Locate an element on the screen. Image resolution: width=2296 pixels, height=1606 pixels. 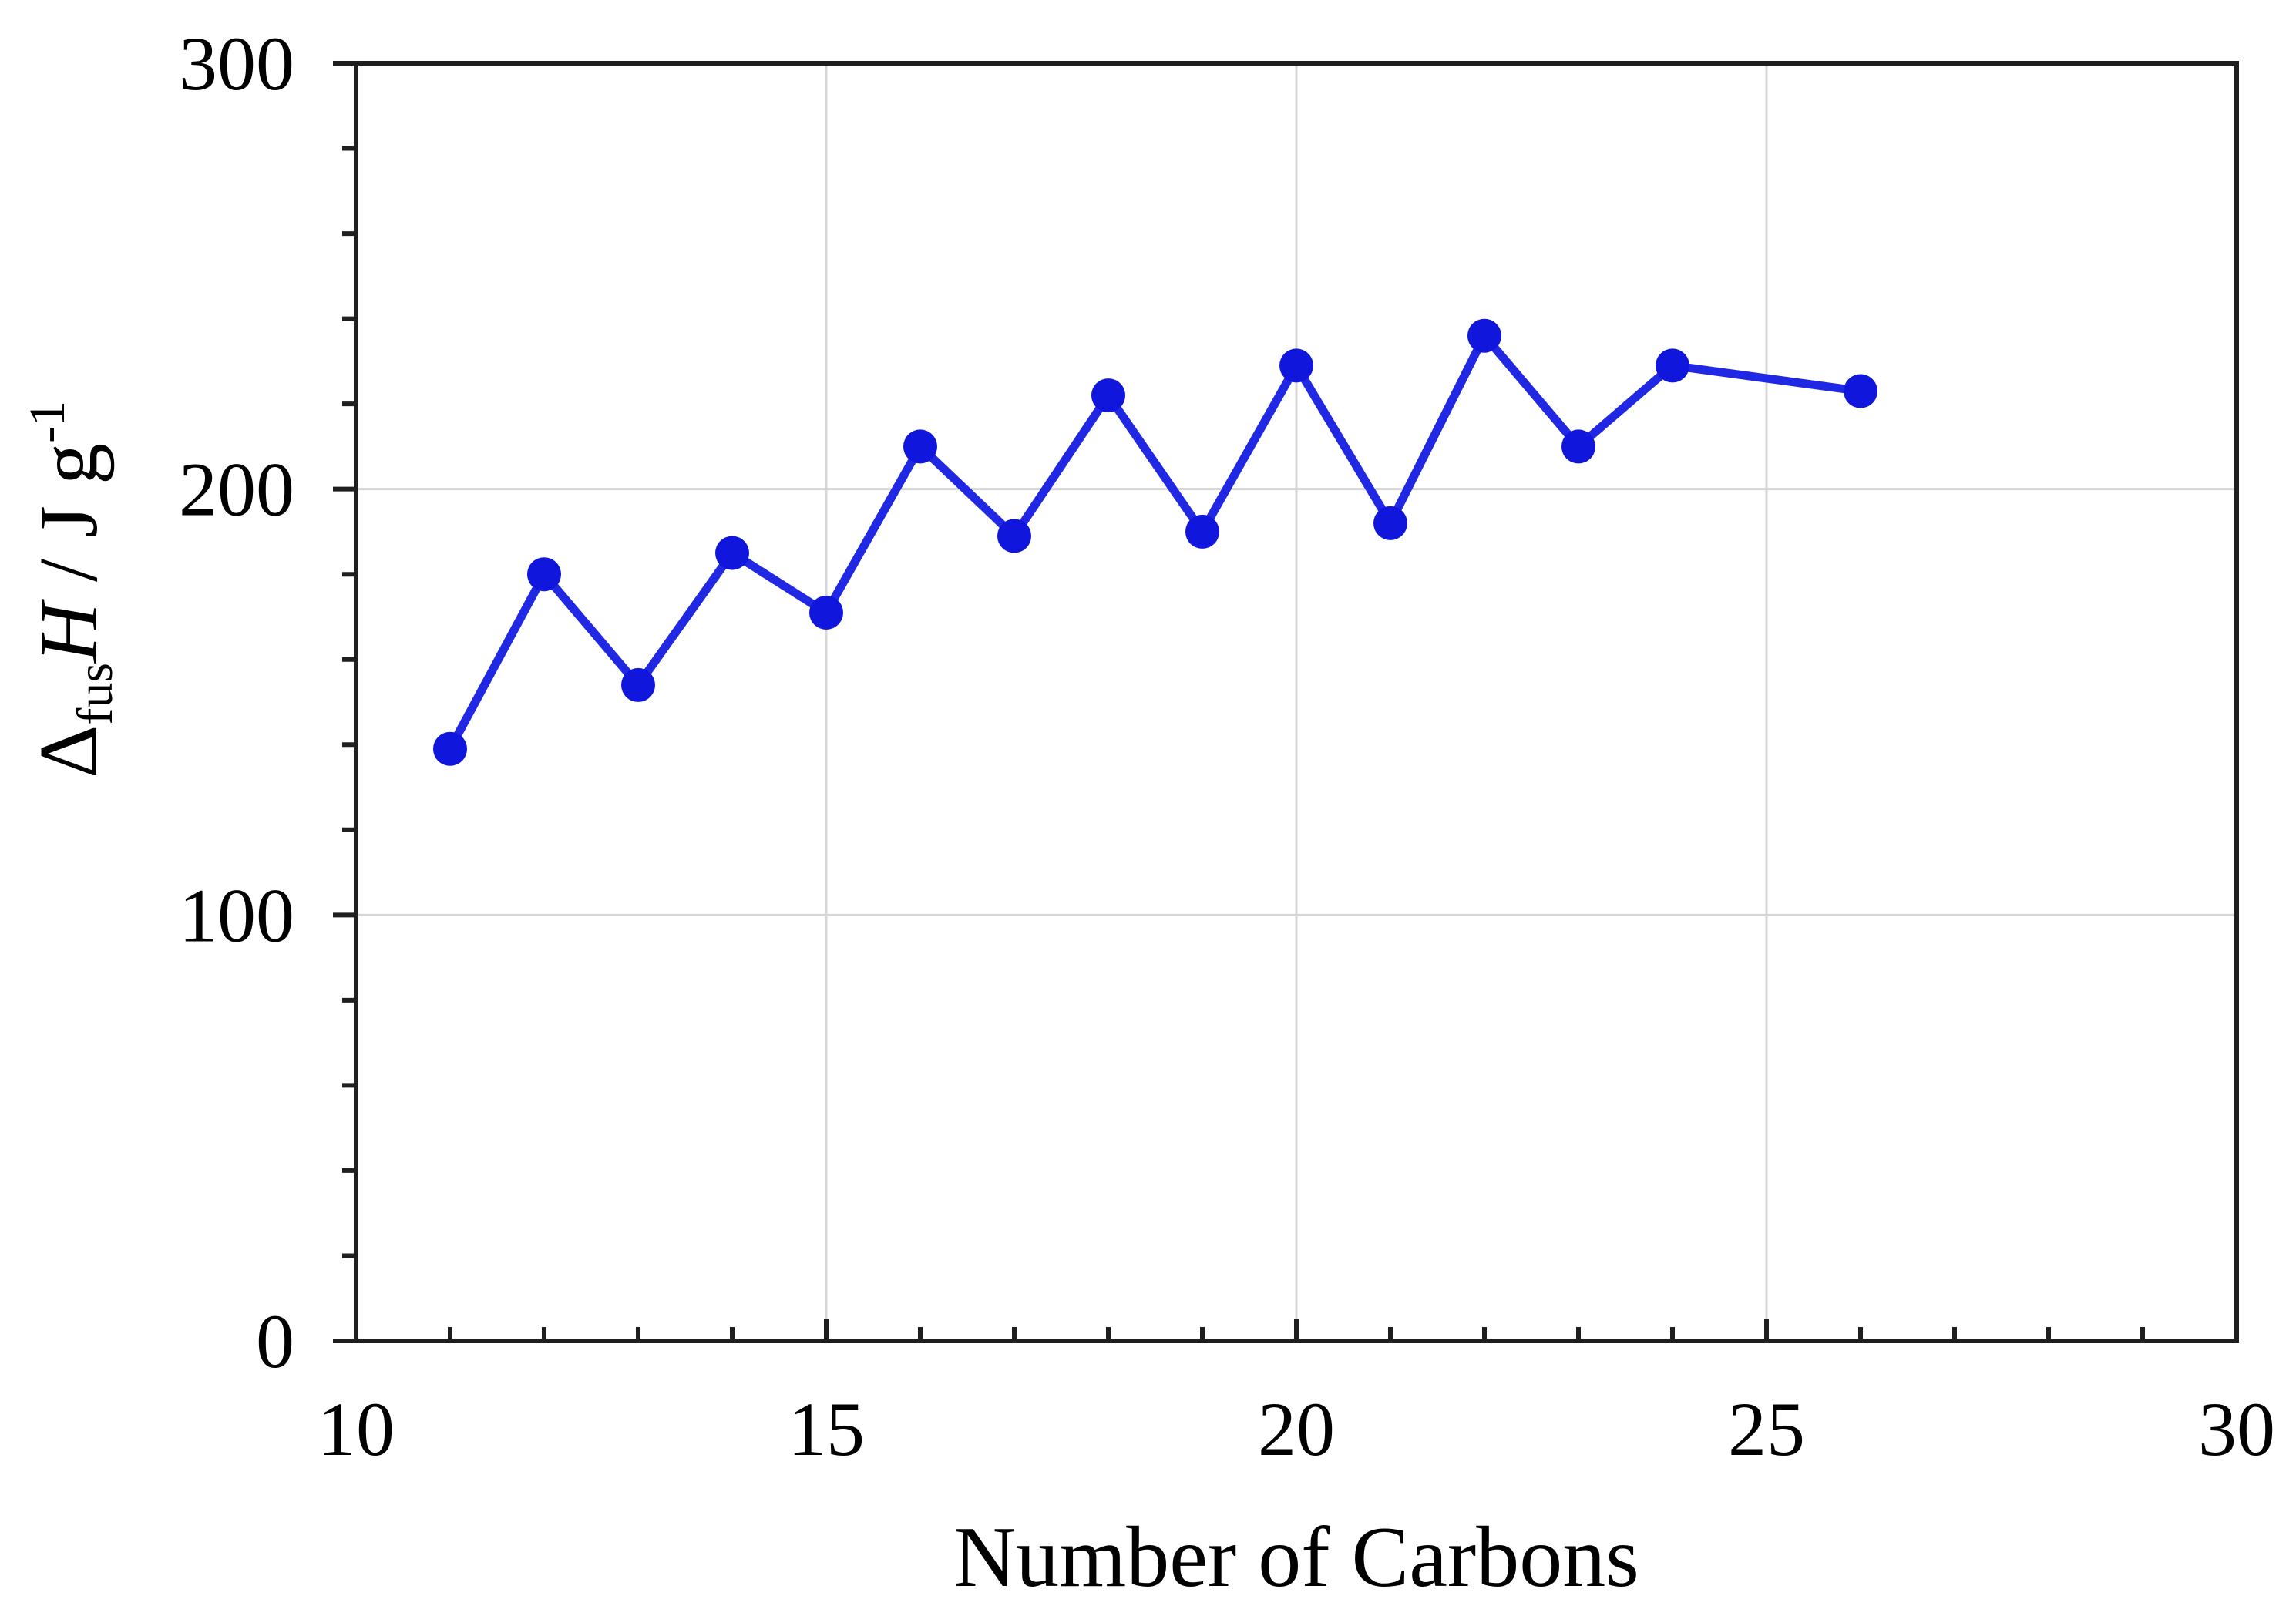
data-point-x19 is located at coordinates (1202, 531).